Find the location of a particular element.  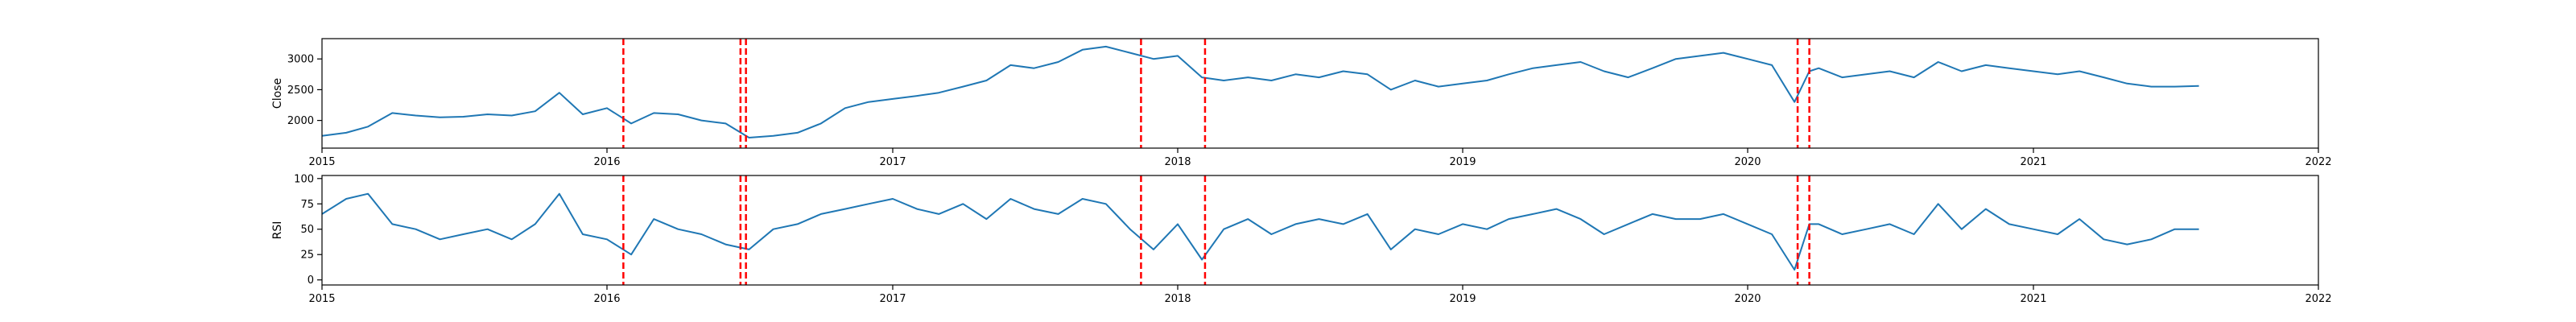

y-tick-label: 3000 is located at coordinates (300, 60).